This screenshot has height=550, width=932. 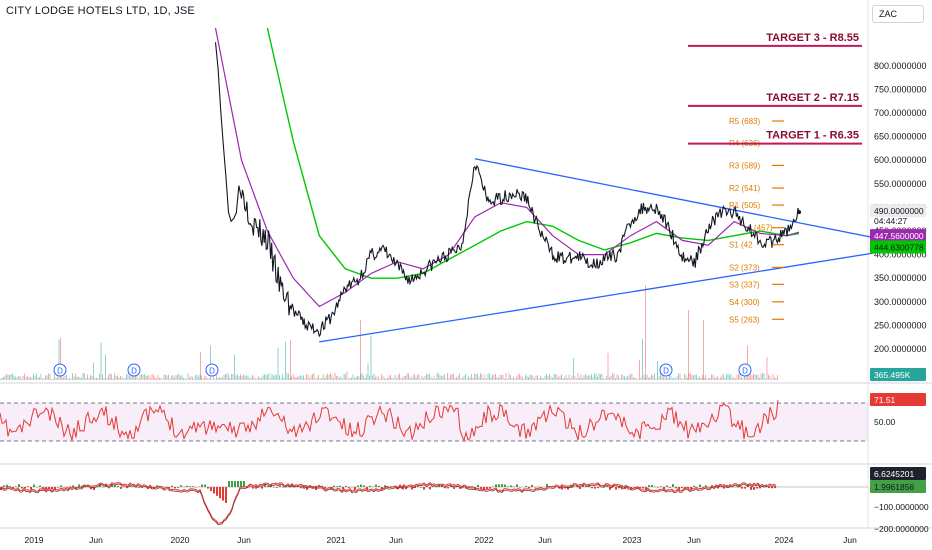 What do you see at coordinates (899, 248) in the screenshot?
I see `ma-green-badge: 444.6300778` at bounding box center [899, 248].